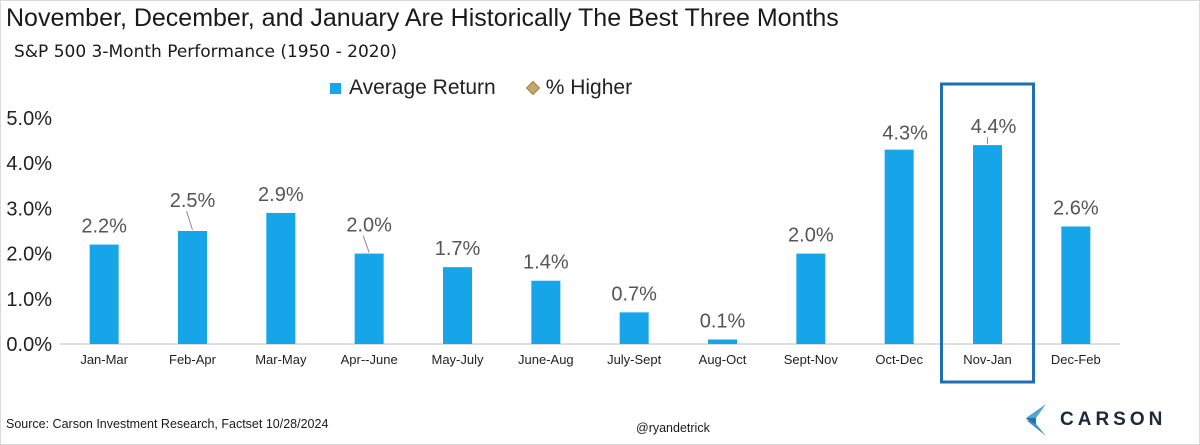 This screenshot has width=1200, height=445. Describe the element at coordinates (29, 164) in the screenshot. I see `y-tick-label: 4.0%` at that location.